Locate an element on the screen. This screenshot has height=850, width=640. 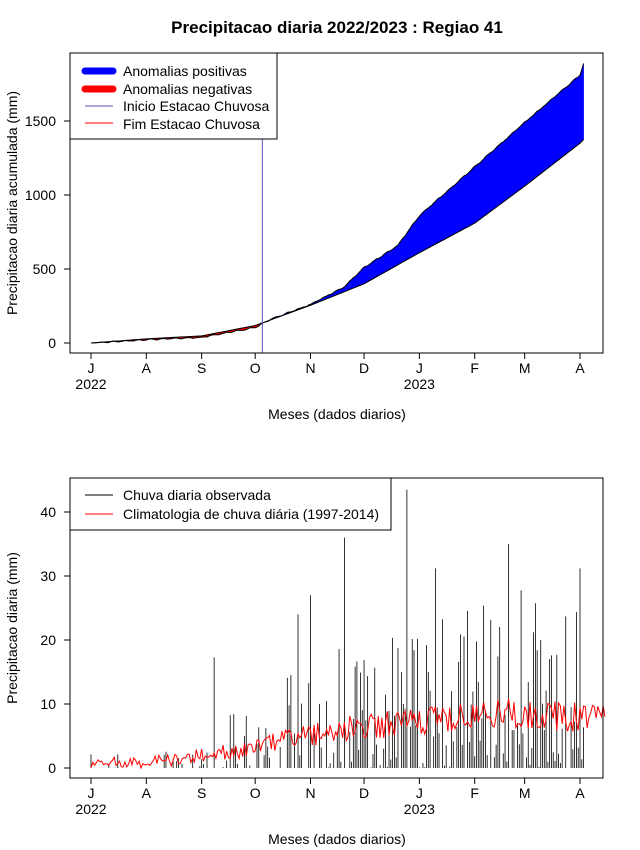
legend-box-bottom is located at coordinates (230, 504).